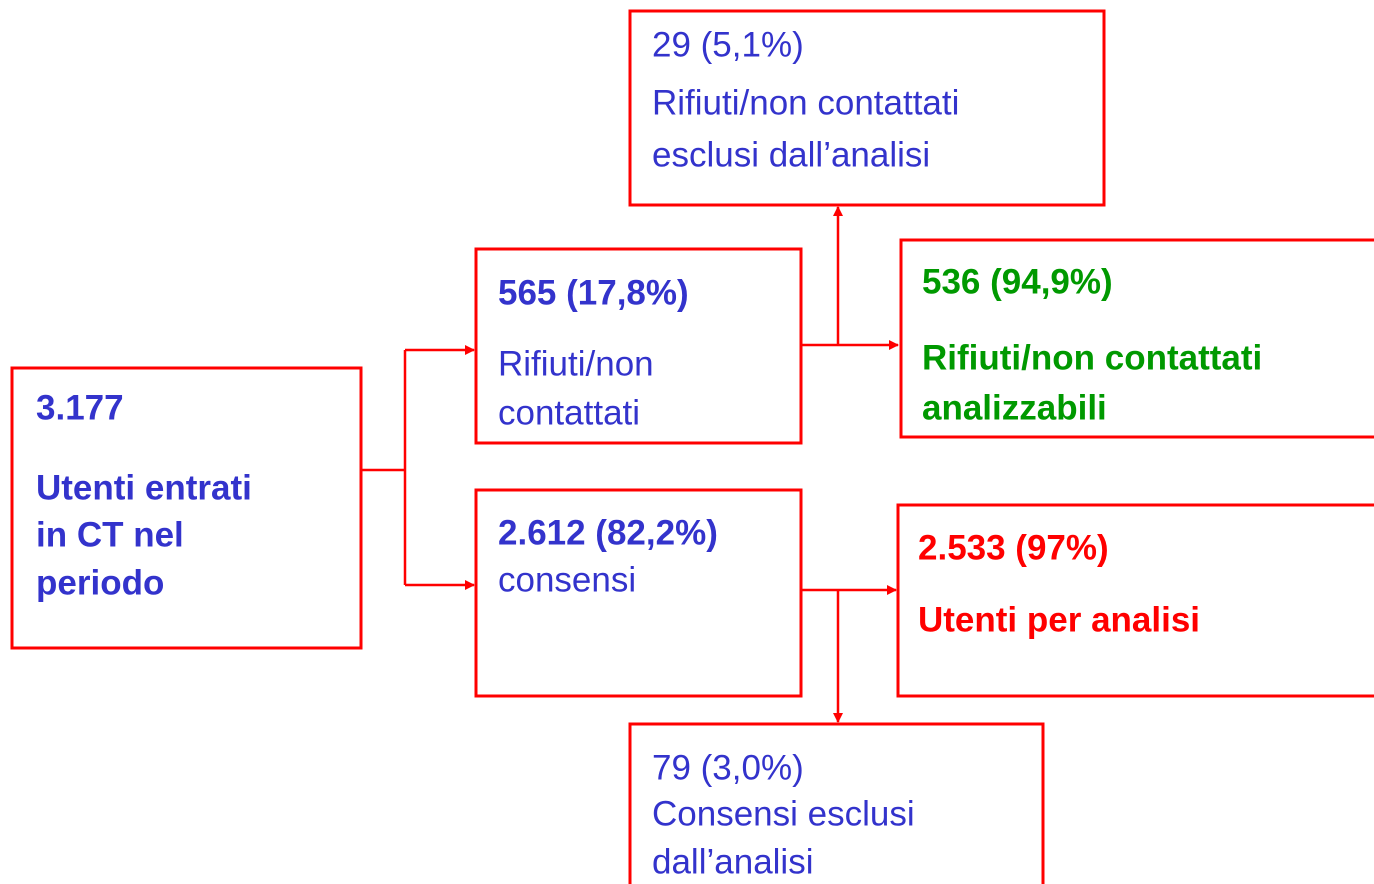 This screenshot has height=884, width=1374. What do you see at coordinates (783, 813) in the screenshot?
I see `node-text: Consensi esclusi` at bounding box center [783, 813].